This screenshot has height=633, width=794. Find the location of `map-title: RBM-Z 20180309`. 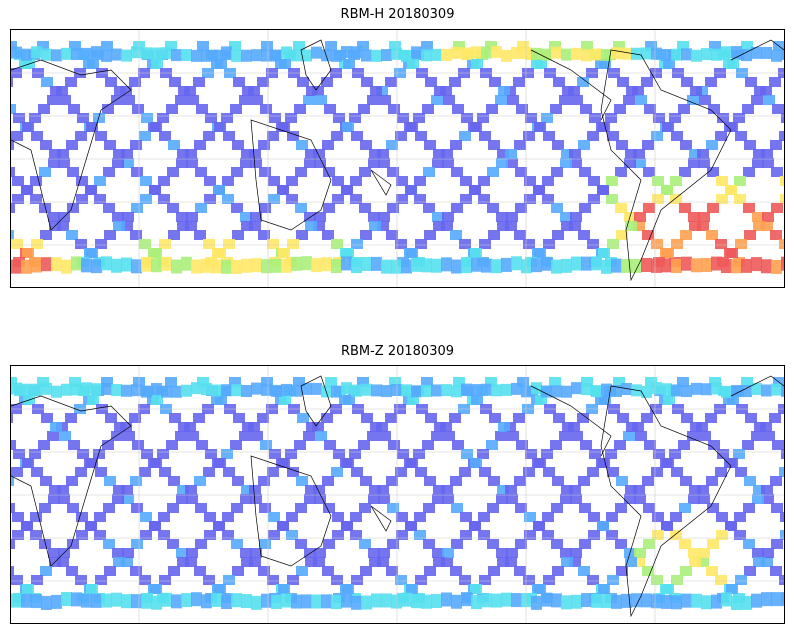

map-title: RBM-Z 20180309 is located at coordinates (397, 351).